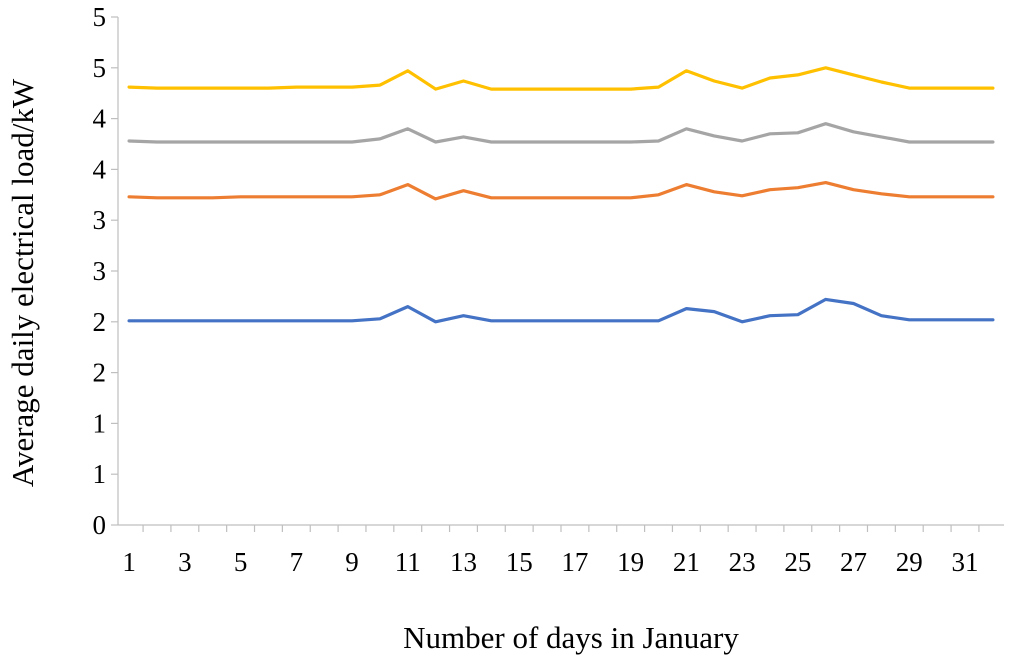 The image size is (1022, 663). I want to click on x-tick-label: 13, so click(463, 562).